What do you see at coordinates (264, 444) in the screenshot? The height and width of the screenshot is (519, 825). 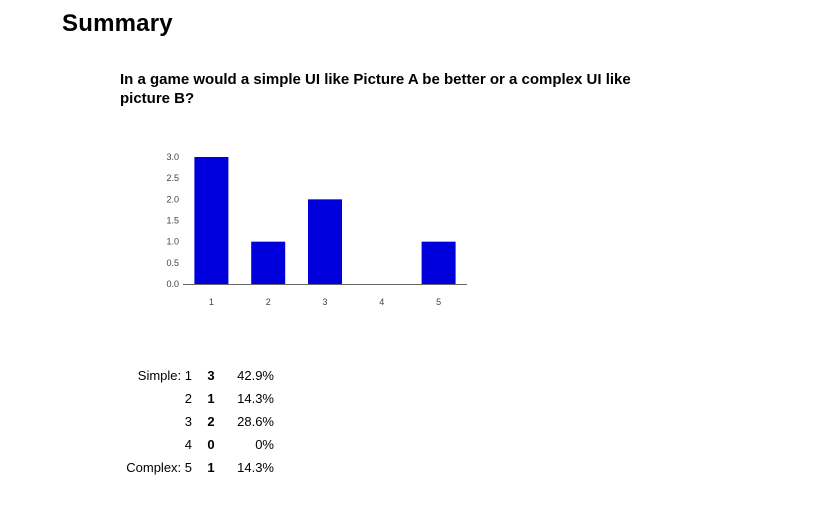 I see `summary-percent: 0%` at bounding box center [264, 444].